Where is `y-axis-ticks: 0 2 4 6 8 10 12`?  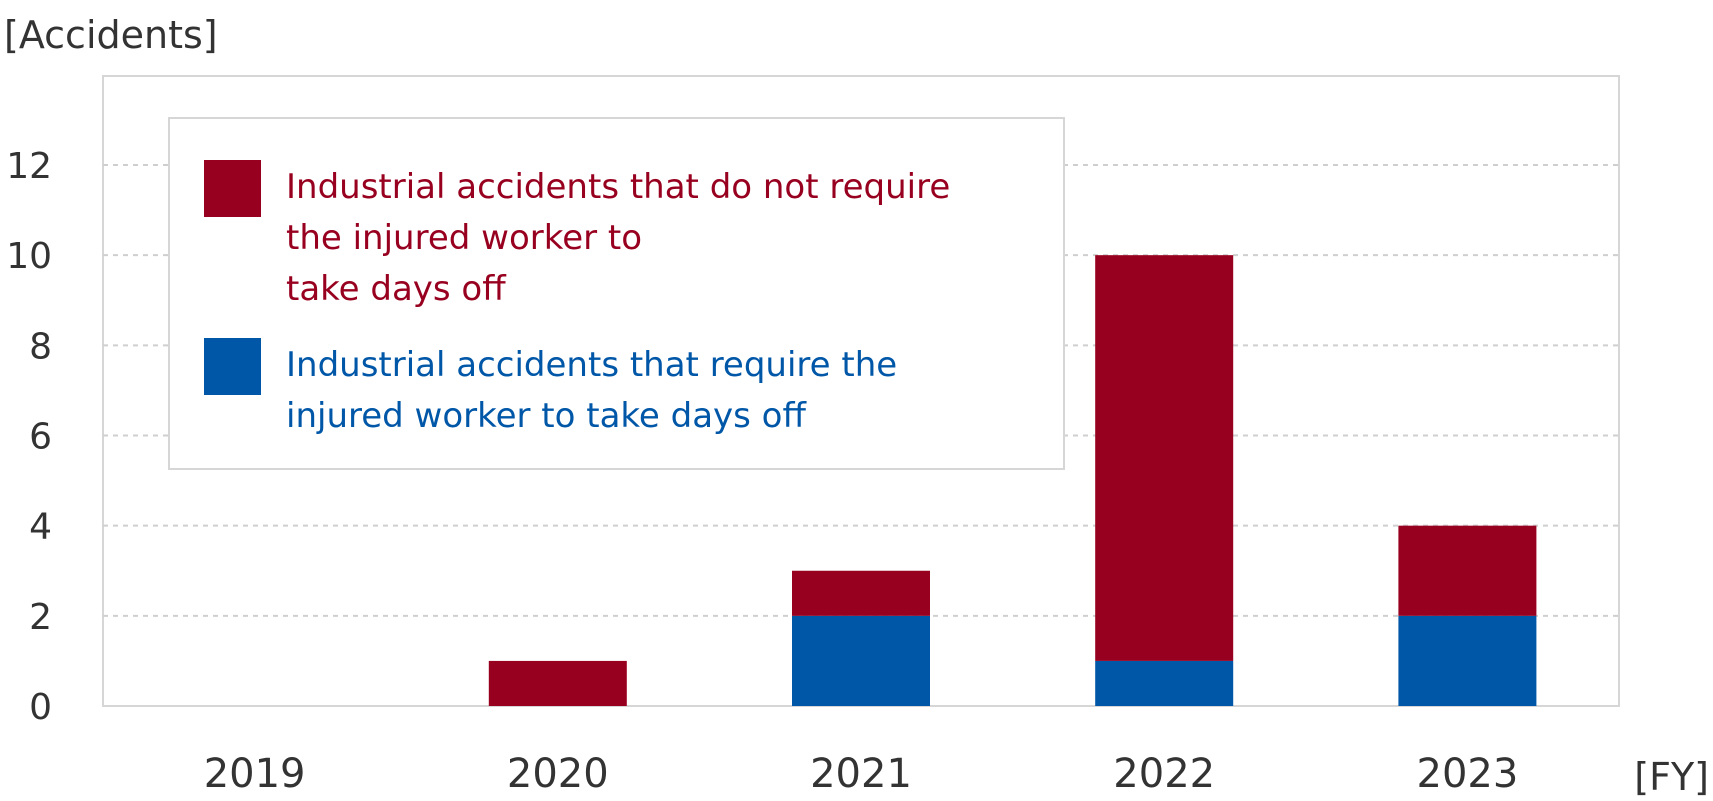
y-axis-ticks: 0 2 4 6 8 10 12 is located at coordinates (29, 437).